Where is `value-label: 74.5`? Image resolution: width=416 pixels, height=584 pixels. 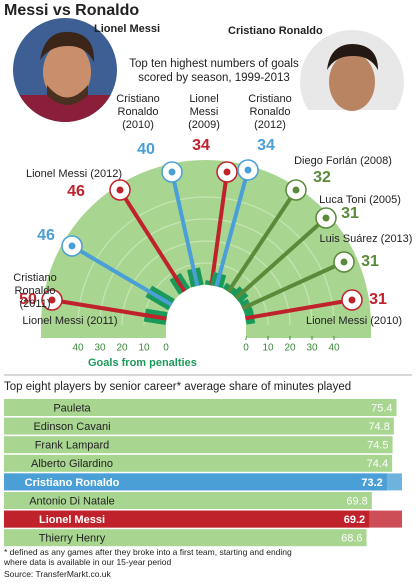 value-label: 74.5 is located at coordinates (377, 446).